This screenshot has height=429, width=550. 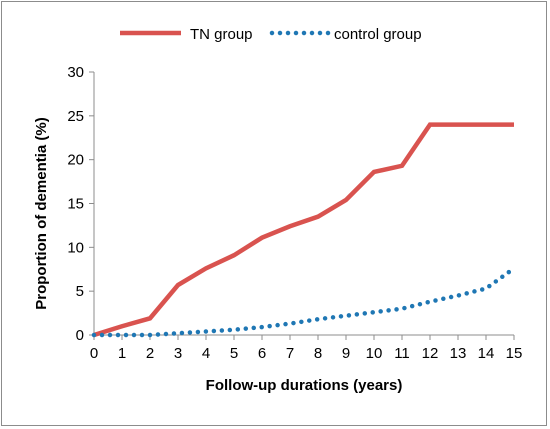 What do you see at coordinates (271, 34) in the screenshot?
I see `legend: TN group control group` at bounding box center [271, 34].